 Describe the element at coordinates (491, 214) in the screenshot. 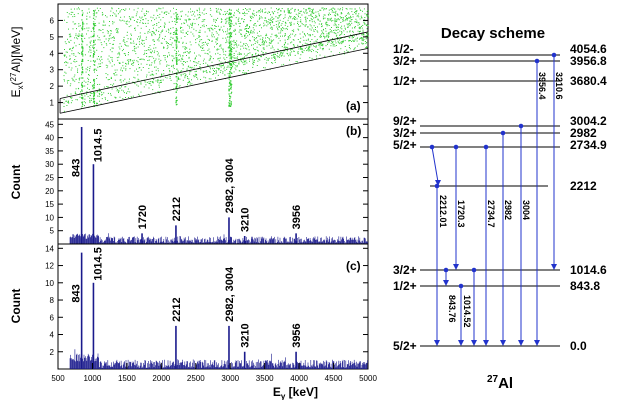

I see `transition-label: 2734.7` at that location.